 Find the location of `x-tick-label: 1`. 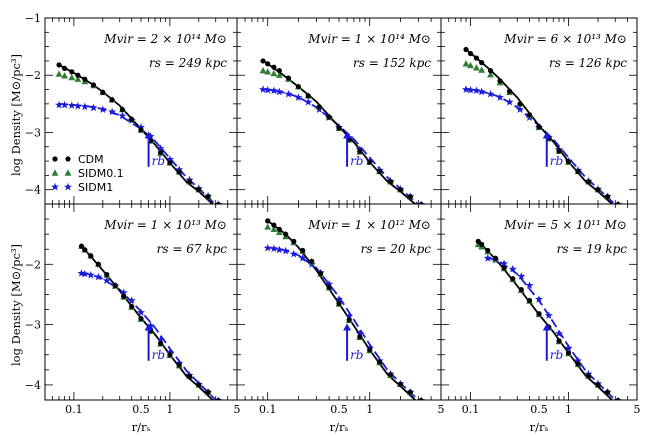

x-tick-label: 1 is located at coordinates (369, 409).